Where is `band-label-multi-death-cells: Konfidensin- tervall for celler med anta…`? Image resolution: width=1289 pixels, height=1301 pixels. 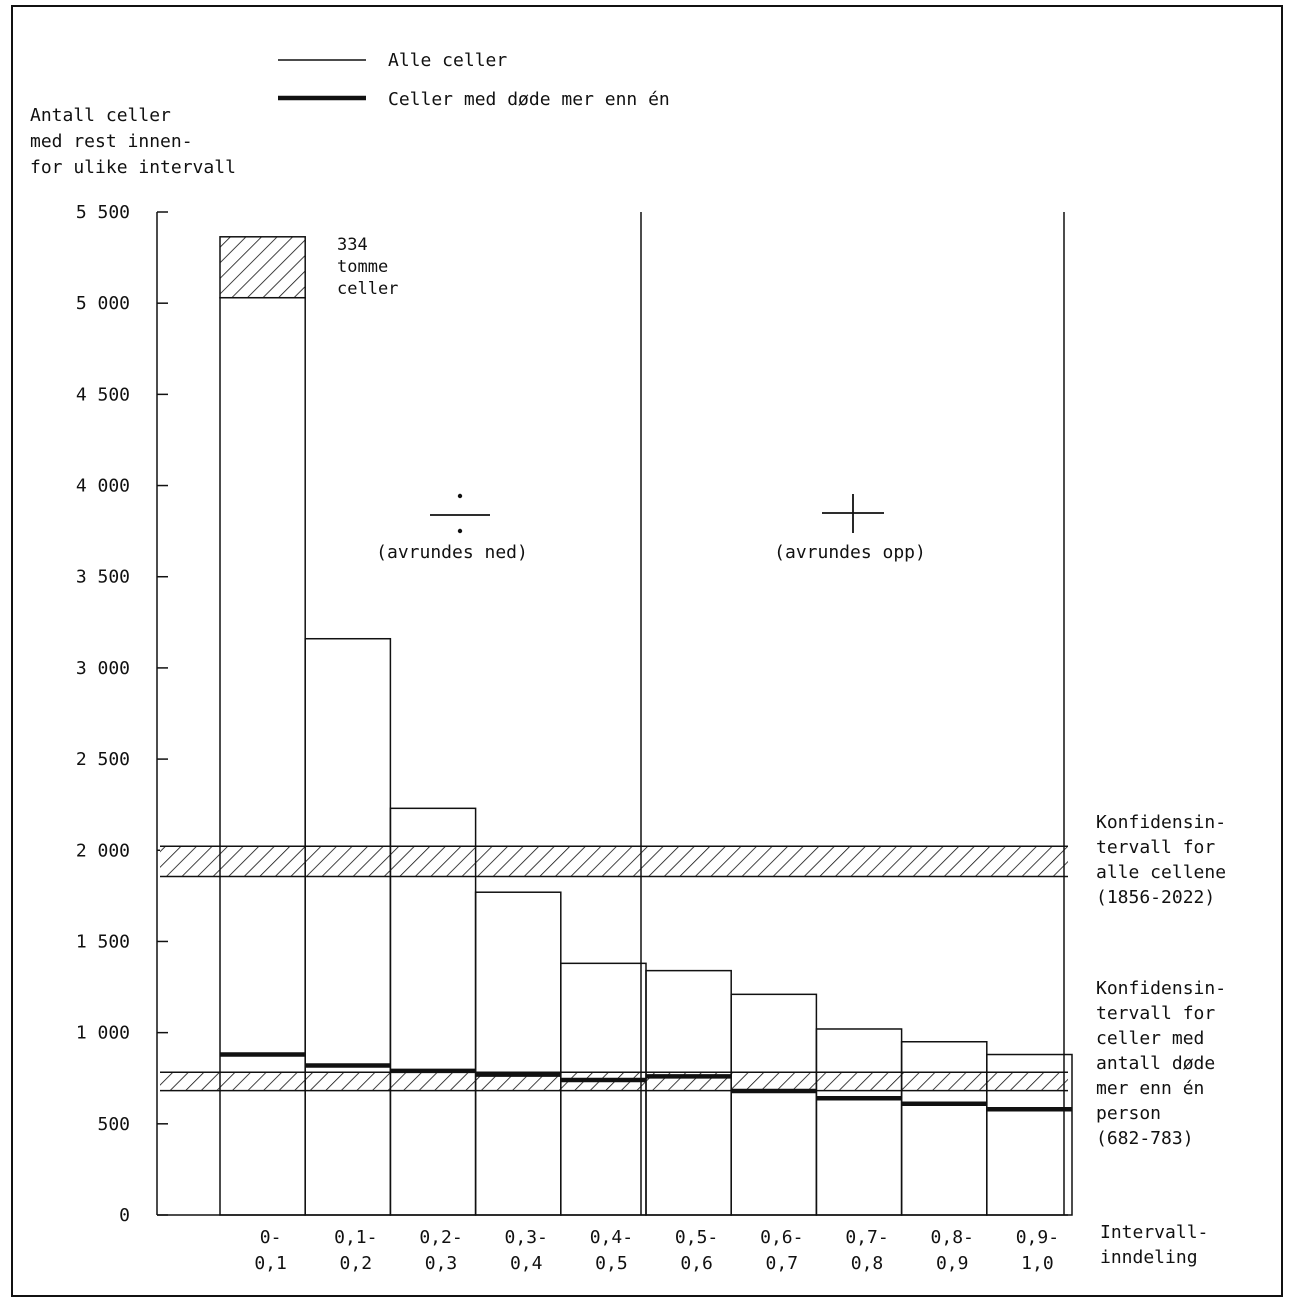
band-label-multi-death-cells: Konfidensin- tervall for celler med anta… is located at coordinates (1166, 1063).